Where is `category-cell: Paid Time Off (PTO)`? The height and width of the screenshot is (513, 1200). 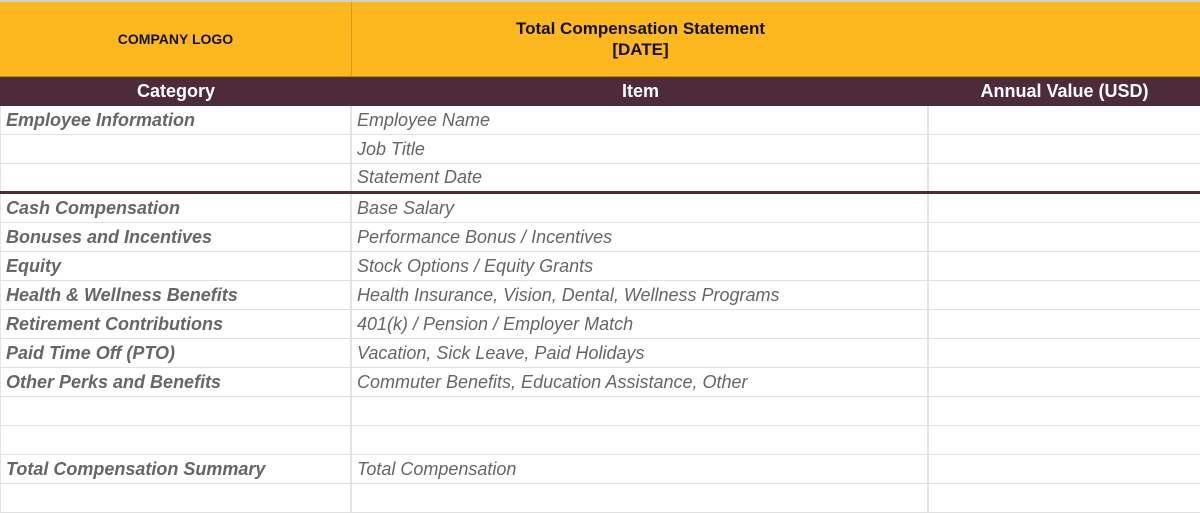
category-cell: Paid Time Off (PTO) is located at coordinates (176, 353).